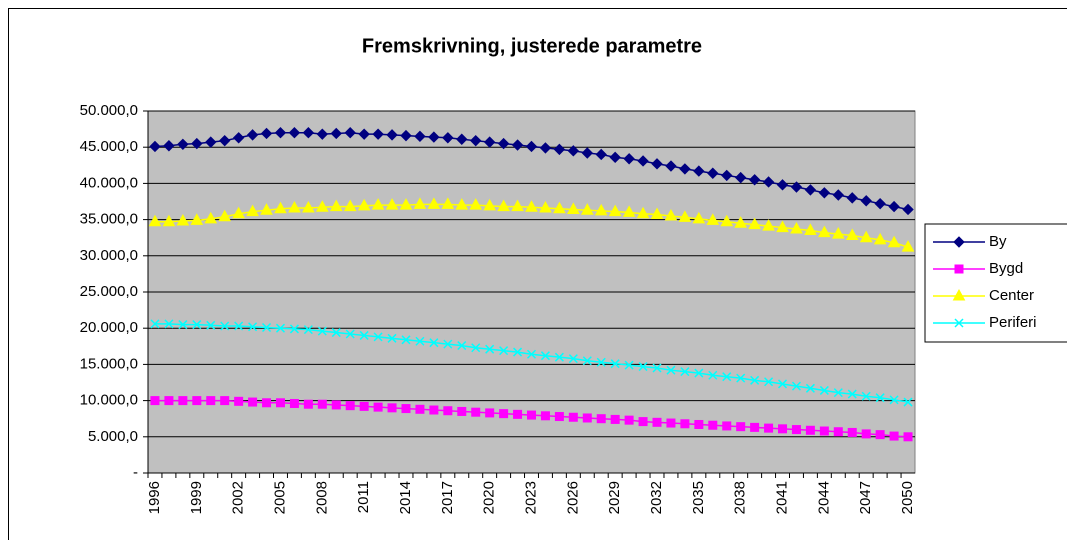 The image size is (1067, 540). Describe the element at coordinates (321, 497) in the screenshot. I see `x-tick-label: 2008` at that location.